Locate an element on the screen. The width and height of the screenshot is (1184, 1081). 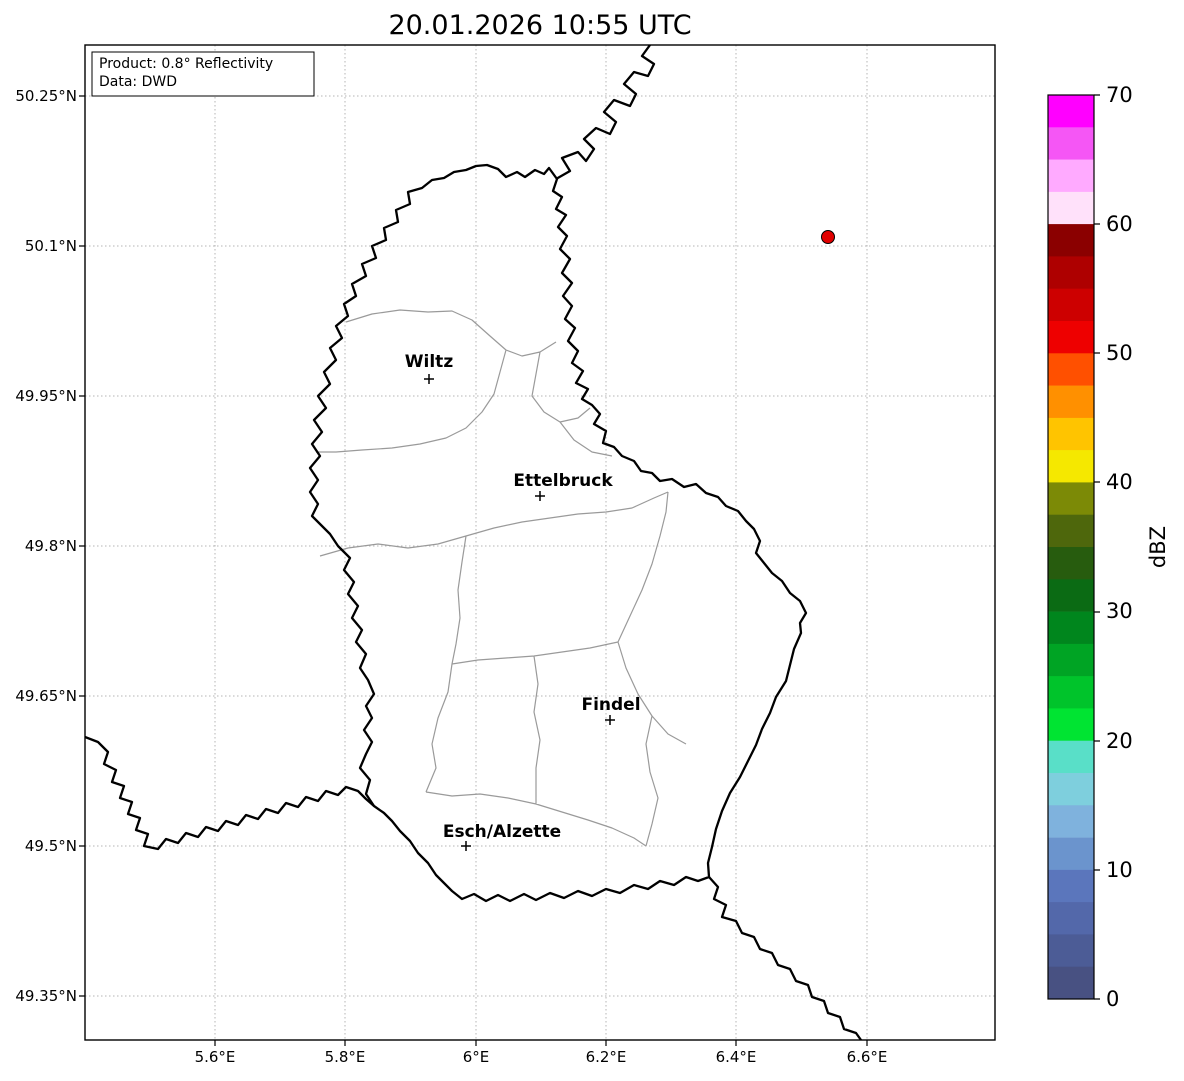
y-tick-label: 50.1°N is located at coordinates (51, 246).